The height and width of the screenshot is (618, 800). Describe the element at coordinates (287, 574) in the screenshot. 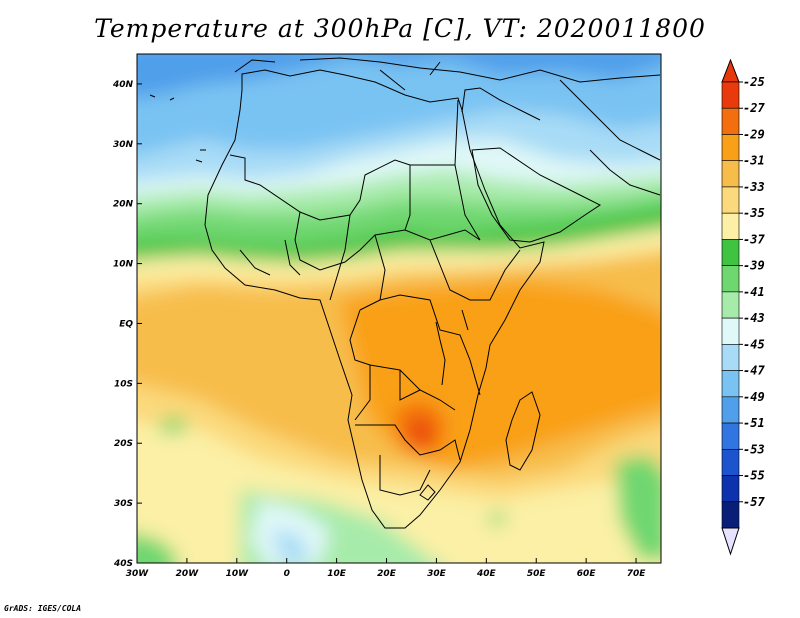

I see `lon-tick-label: 0` at that location.